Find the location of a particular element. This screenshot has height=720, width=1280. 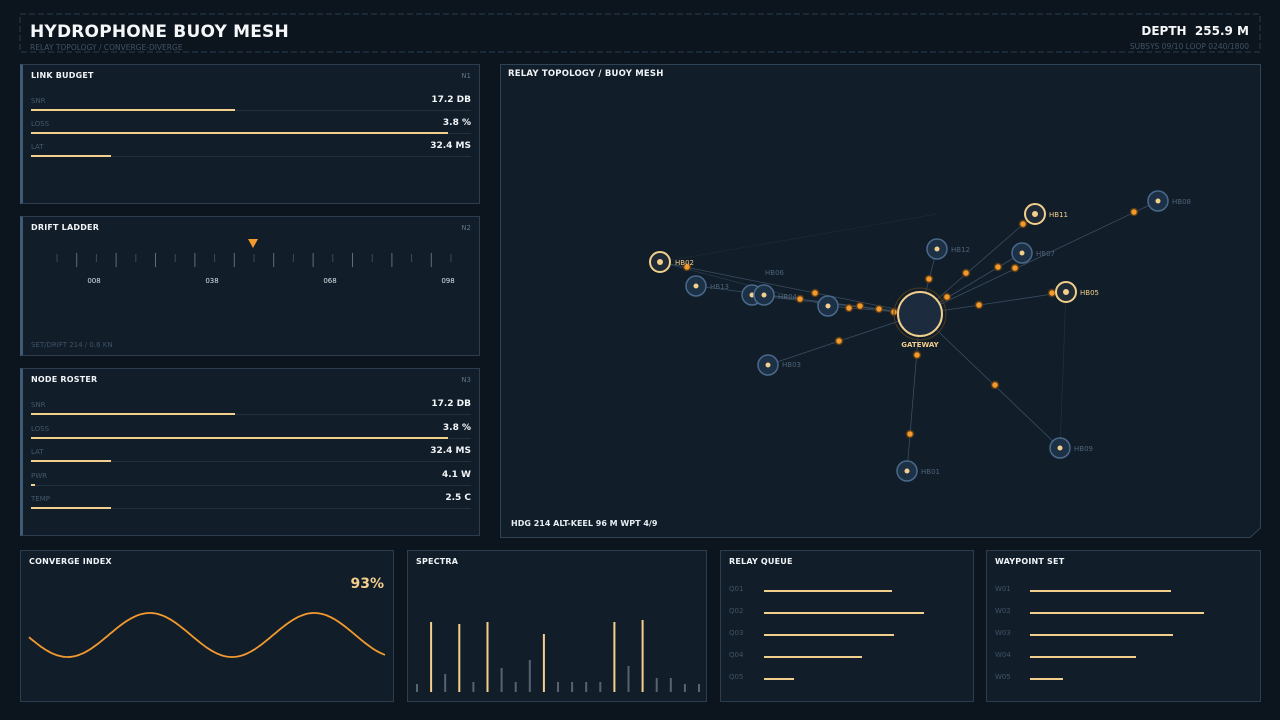

waypoint-set-title: WAYPOINT SET is located at coordinates (1030, 561).